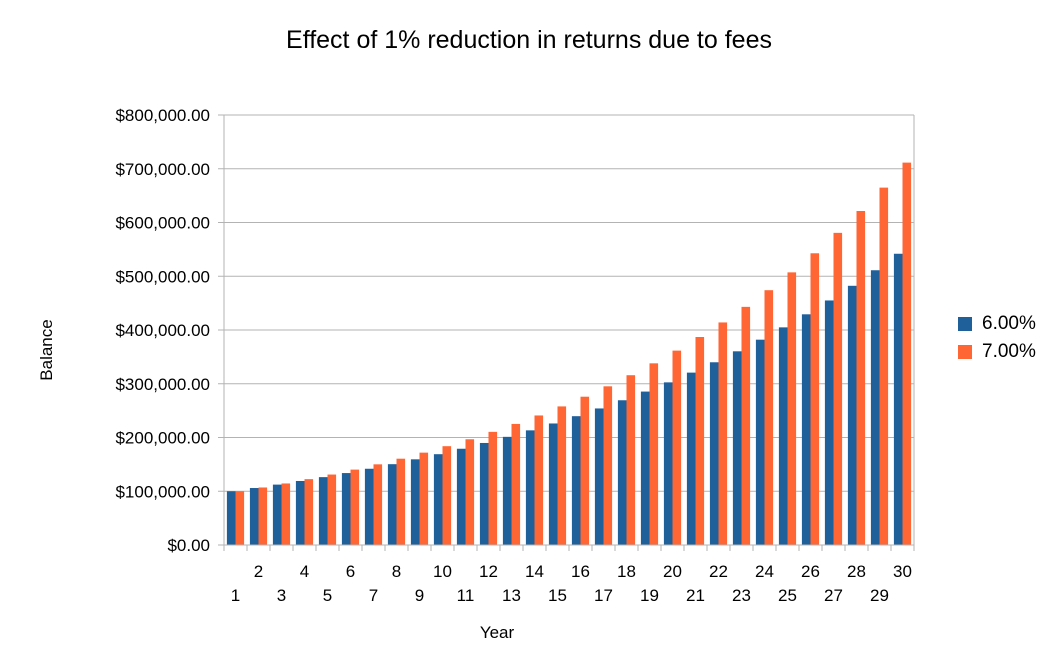 The height and width of the screenshot is (658, 1058). I want to click on x-tick-label: 5, so click(327, 595).